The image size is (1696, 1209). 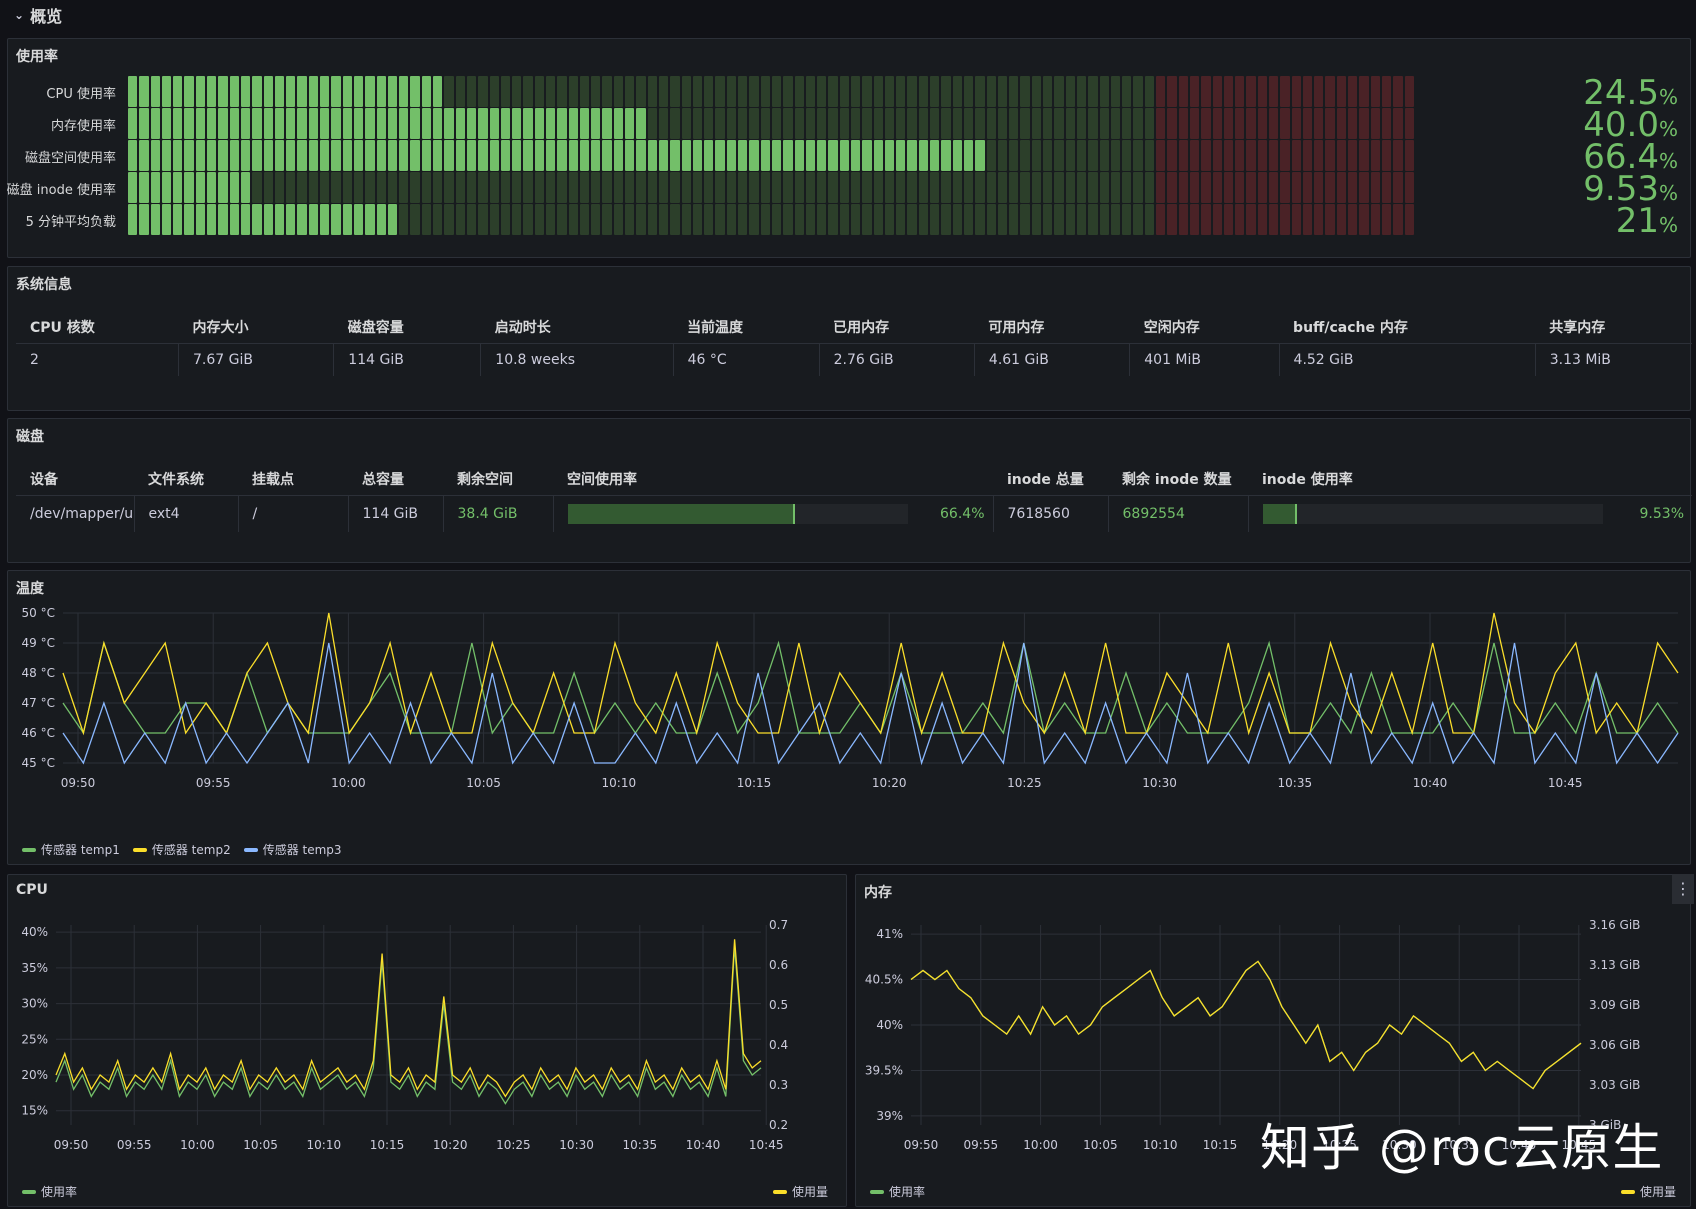 What do you see at coordinates (1050, 479) in the screenshot?
I see `column-header: inode 总量` at bounding box center [1050, 479].